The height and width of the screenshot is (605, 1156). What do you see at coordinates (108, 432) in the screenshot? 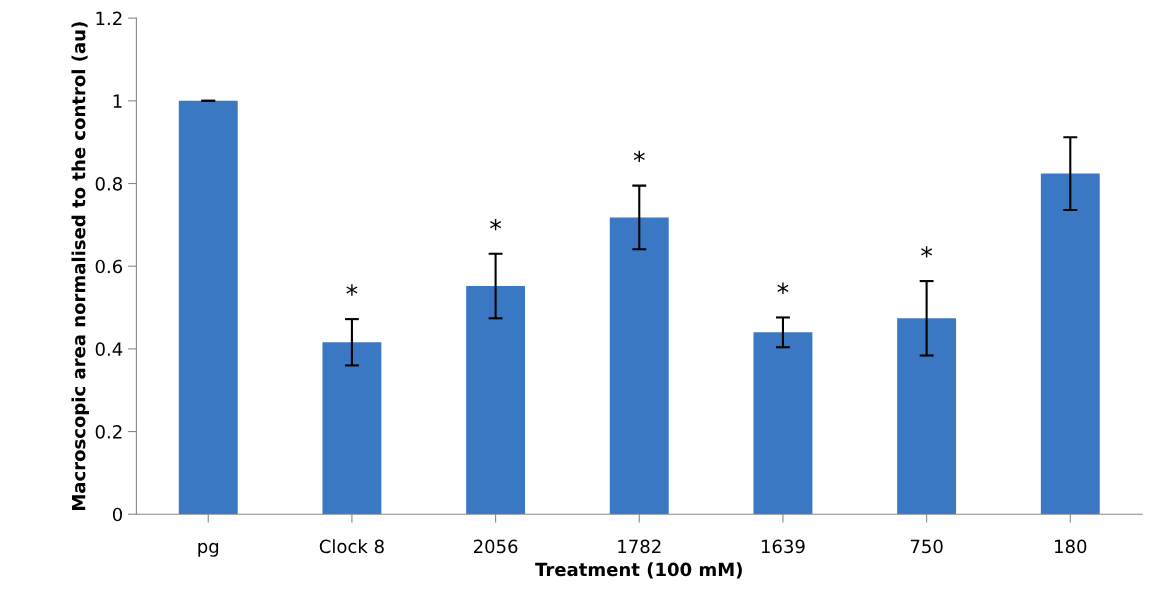
I see `y-tick-label: 0.2` at bounding box center [108, 432].